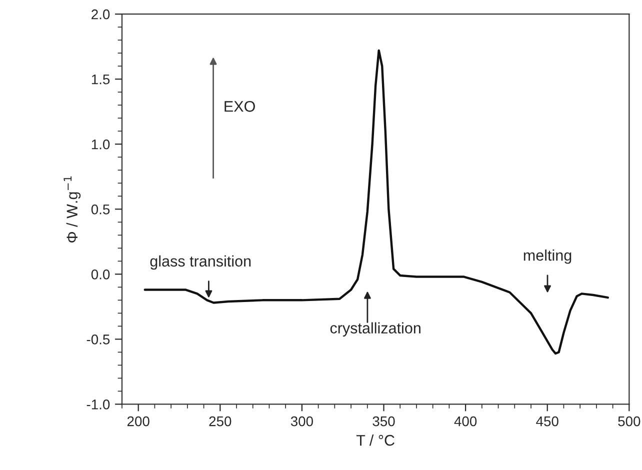 Image resolution: width=642 pixels, height=470 pixels. Describe the element at coordinates (547, 421) in the screenshot. I see `x-tick-label: 450` at that location.